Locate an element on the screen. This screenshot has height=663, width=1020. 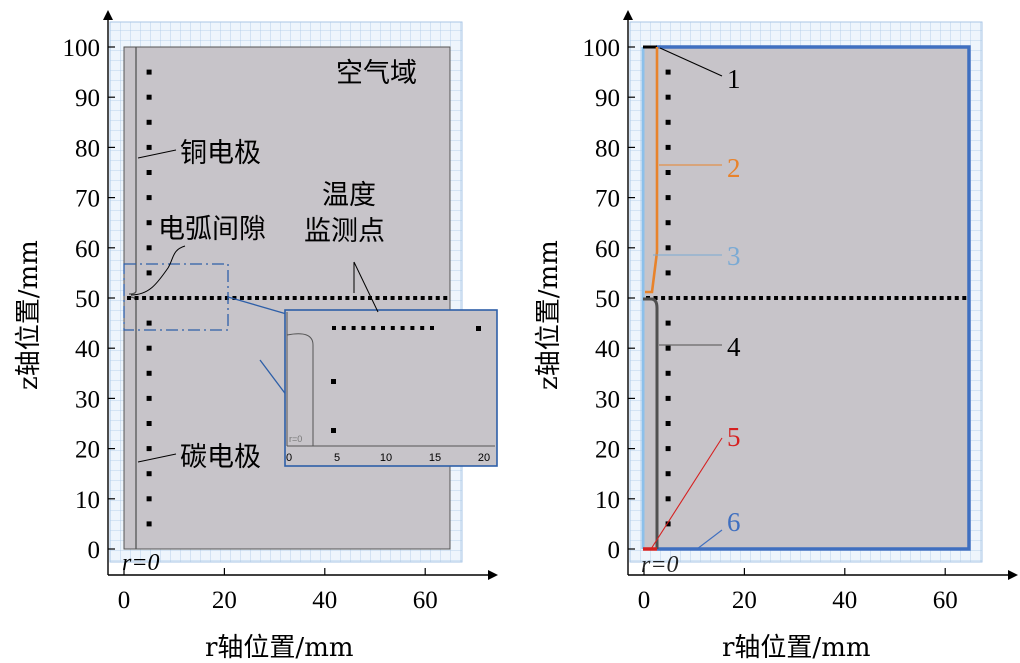
inset-tick-5: 5 is located at coordinates (337, 458).